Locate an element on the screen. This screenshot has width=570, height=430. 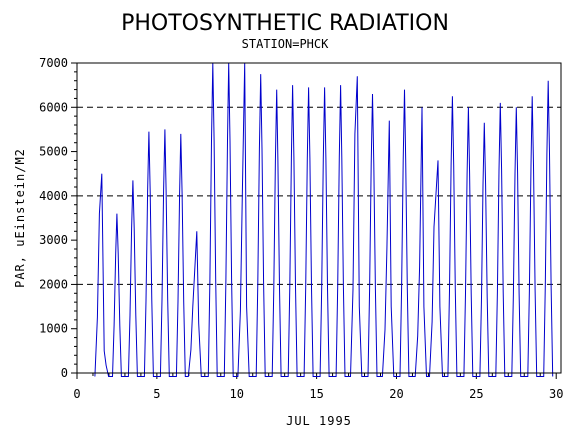
x-axis-ticks: 0 5 10 15 20 25 30 is located at coordinates (318, 387).